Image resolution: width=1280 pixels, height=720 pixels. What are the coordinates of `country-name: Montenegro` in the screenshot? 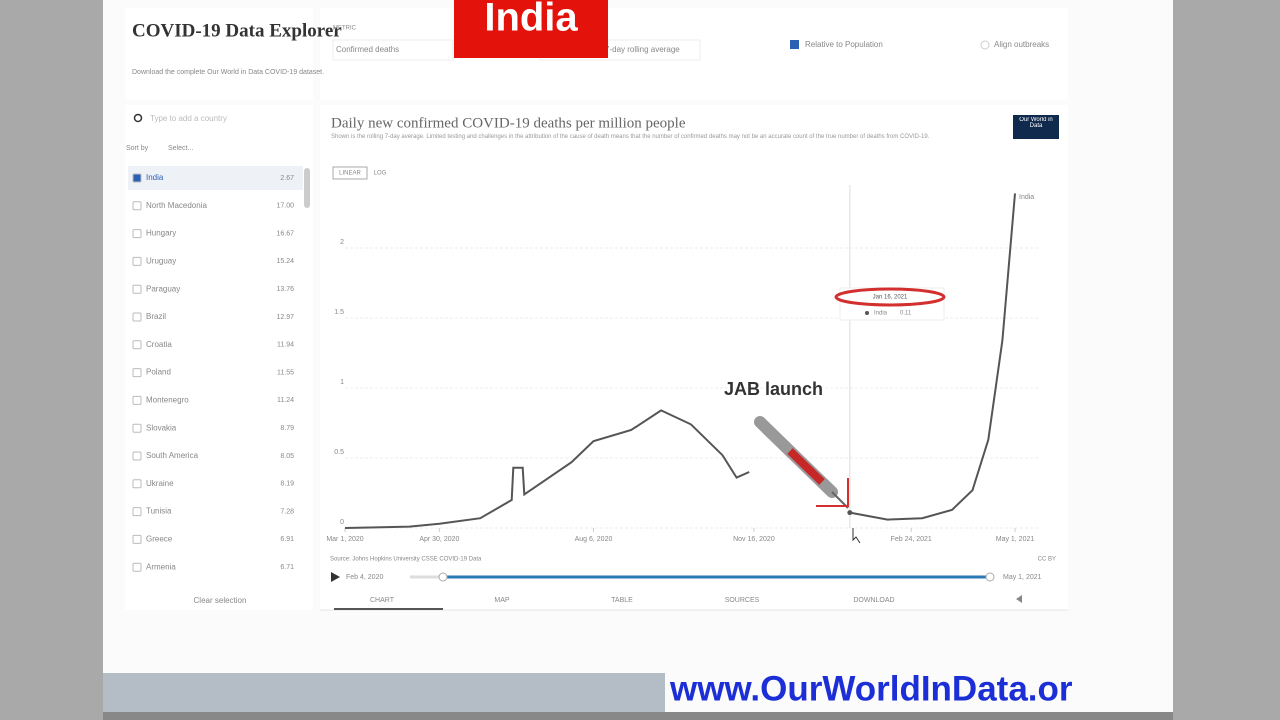 It's located at (167, 400).